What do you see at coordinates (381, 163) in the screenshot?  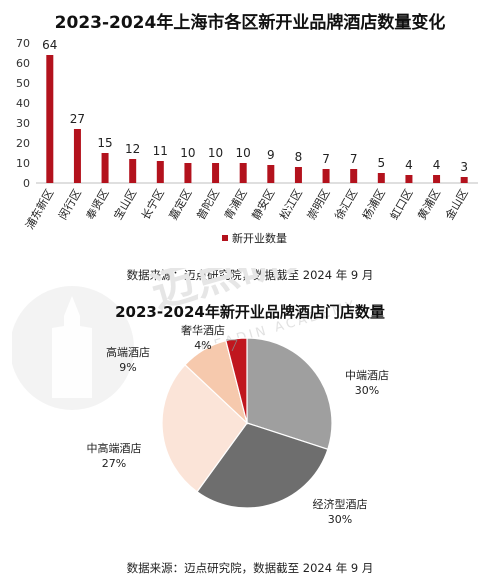 I see `data-label: 5` at bounding box center [381, 163].